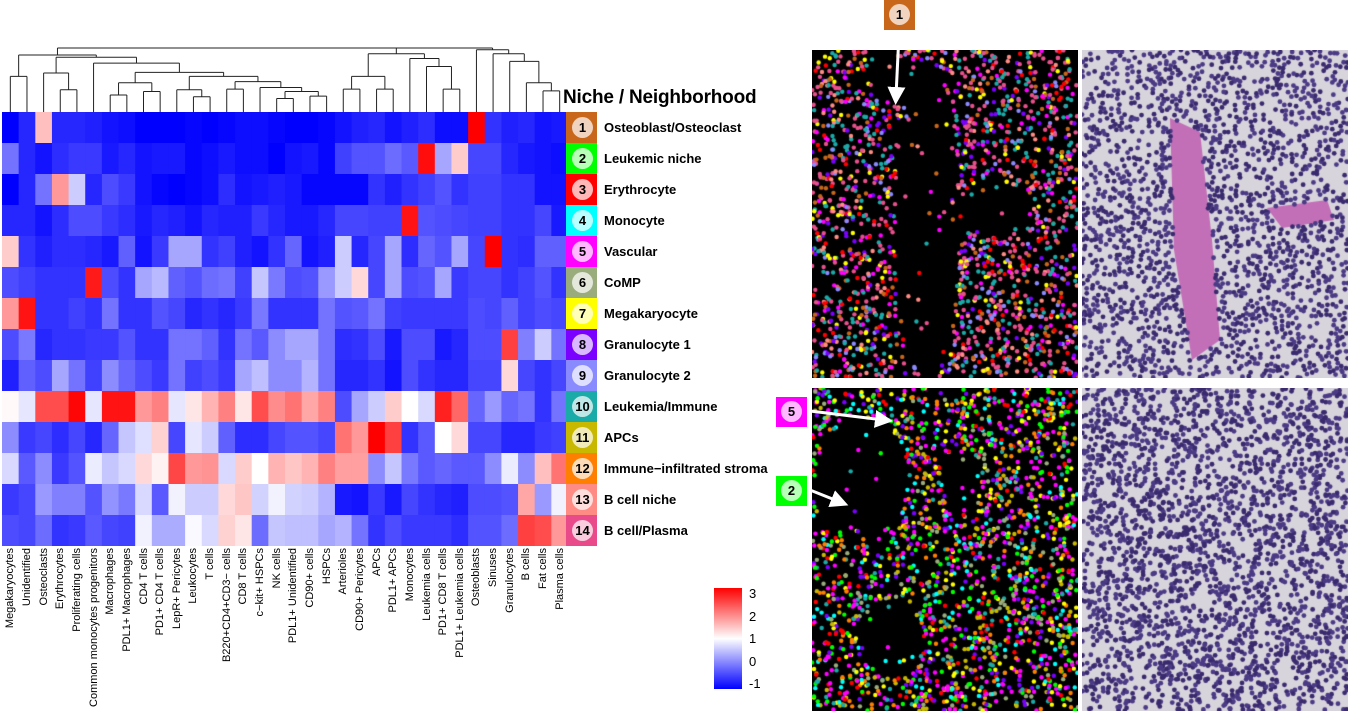  I want to click on column-label: Leukocytes, so click(193, 576).